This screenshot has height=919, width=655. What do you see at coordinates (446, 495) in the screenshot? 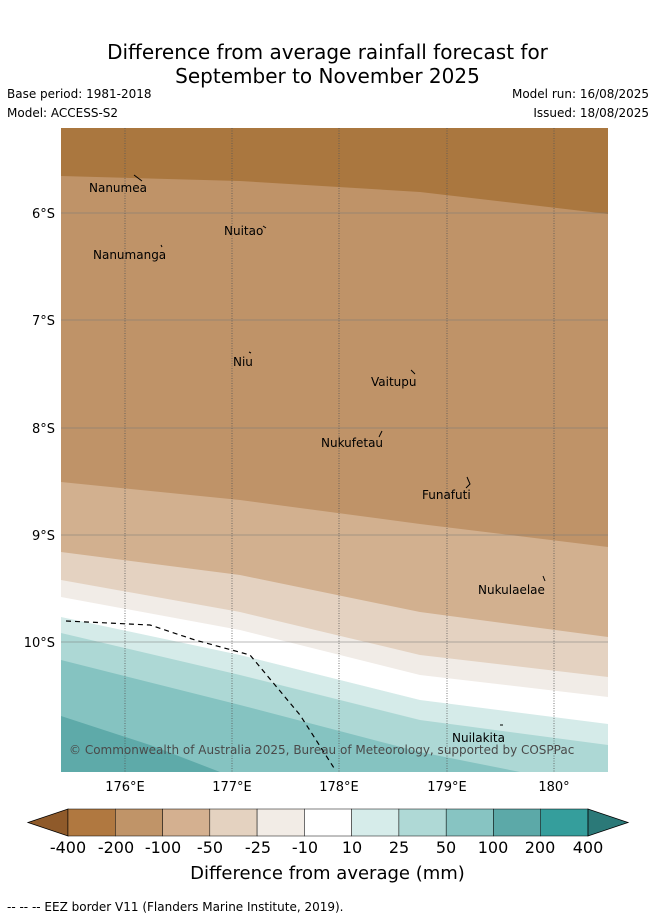
I see `place-label: Funafuti` at bounding box center [446, 495].